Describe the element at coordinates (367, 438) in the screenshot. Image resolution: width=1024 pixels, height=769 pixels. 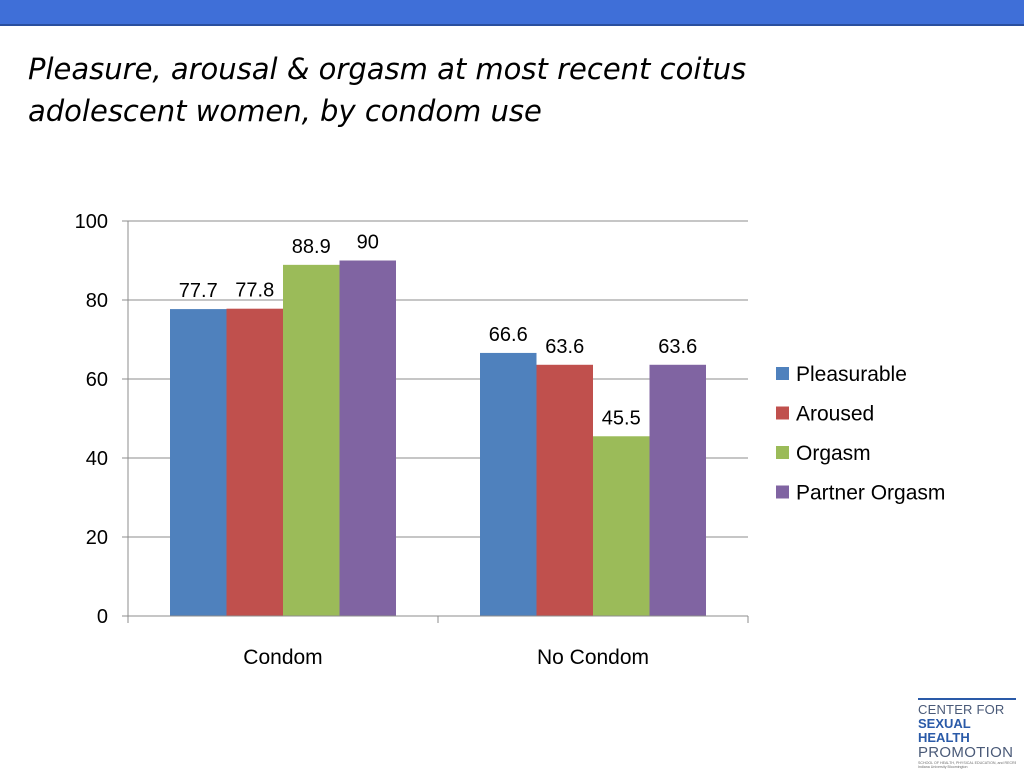
I see `bar-partner-orgasm-condom` at that location.